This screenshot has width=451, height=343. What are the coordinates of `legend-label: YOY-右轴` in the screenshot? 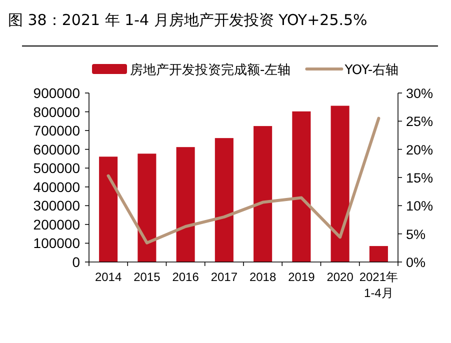 It's located at (371, 70).